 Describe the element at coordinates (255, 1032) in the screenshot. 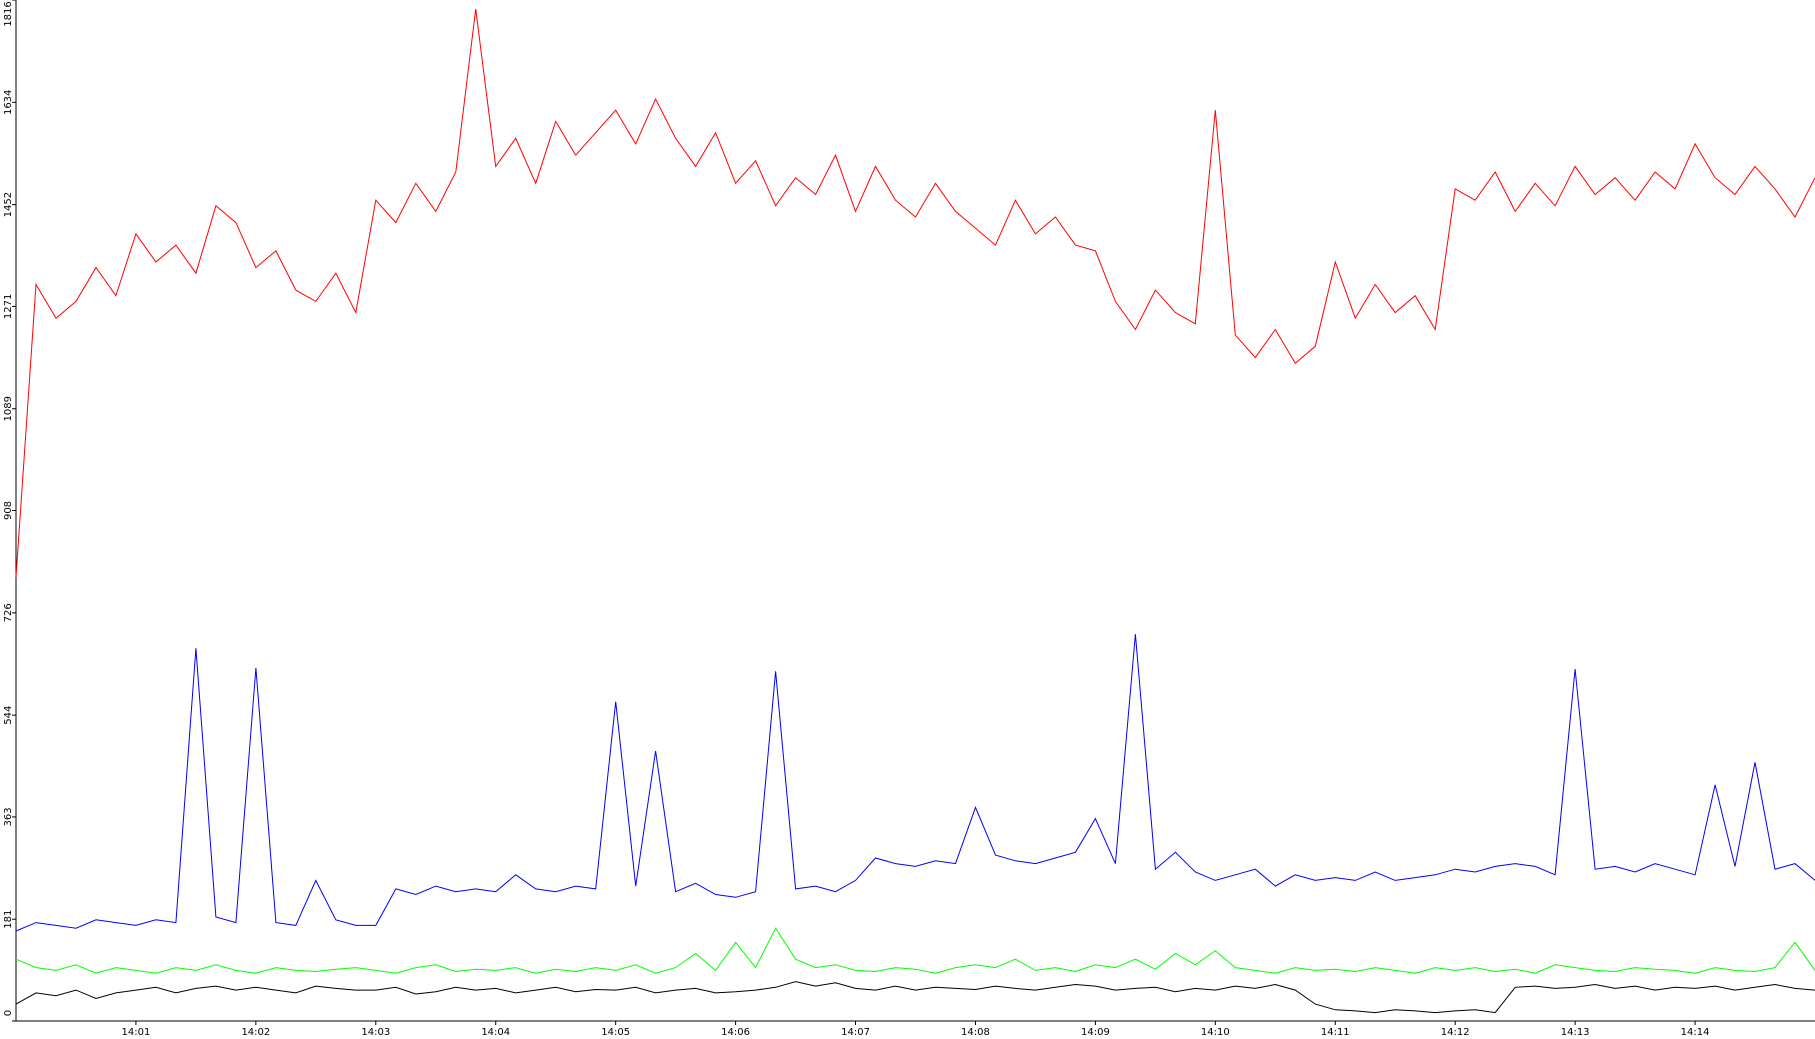

I see `x-tick-label: 14:02` at that location.